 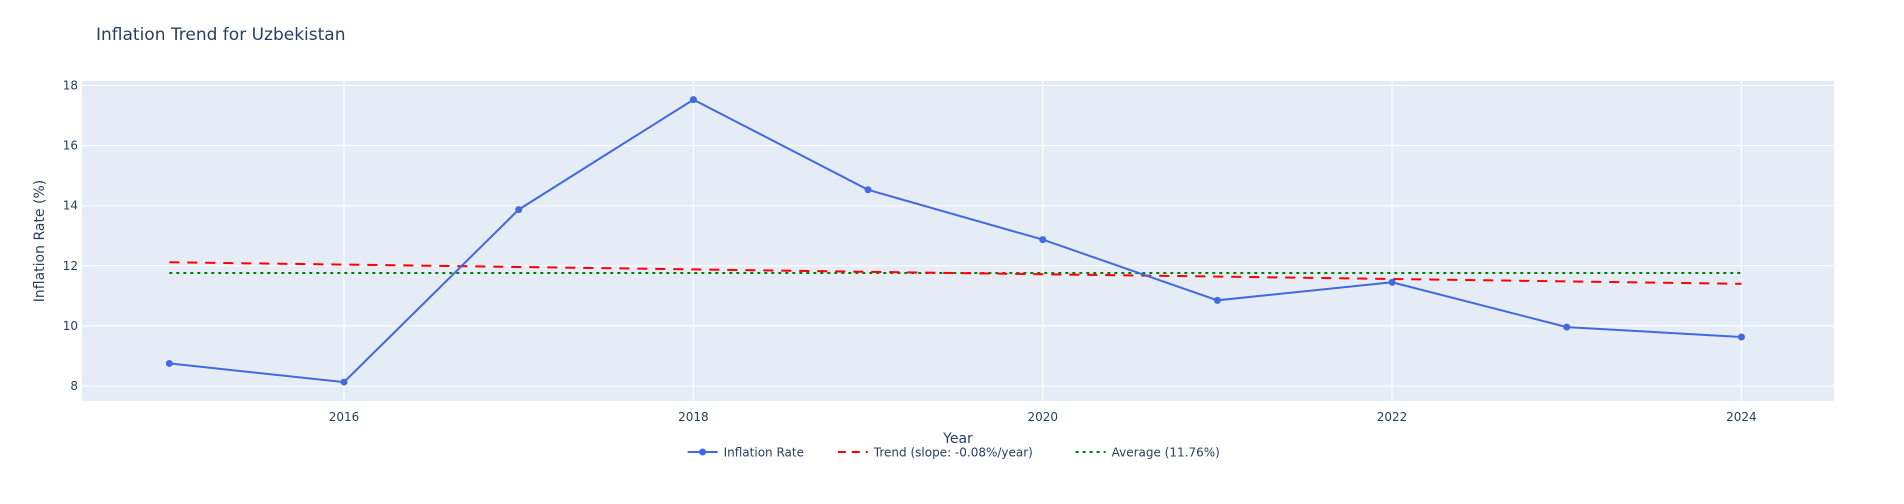 I want to click on y-axis-title: Inflation Rate (%), so click(x=40, y=241).